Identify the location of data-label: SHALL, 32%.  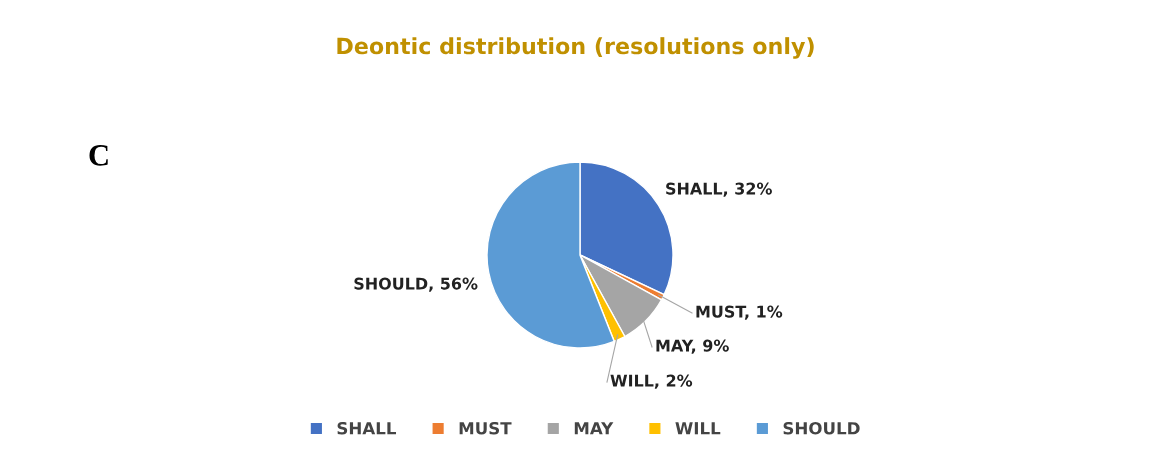
(719, 189).